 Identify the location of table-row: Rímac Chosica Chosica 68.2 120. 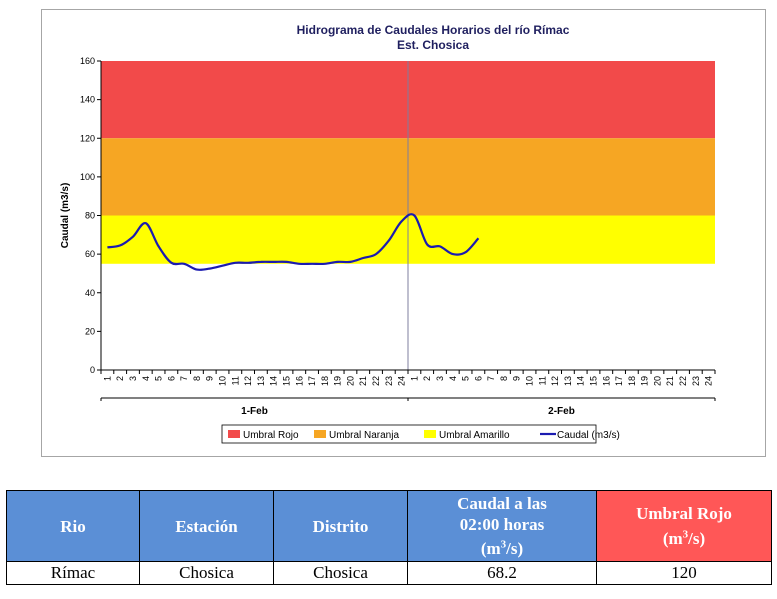
(389, 573).